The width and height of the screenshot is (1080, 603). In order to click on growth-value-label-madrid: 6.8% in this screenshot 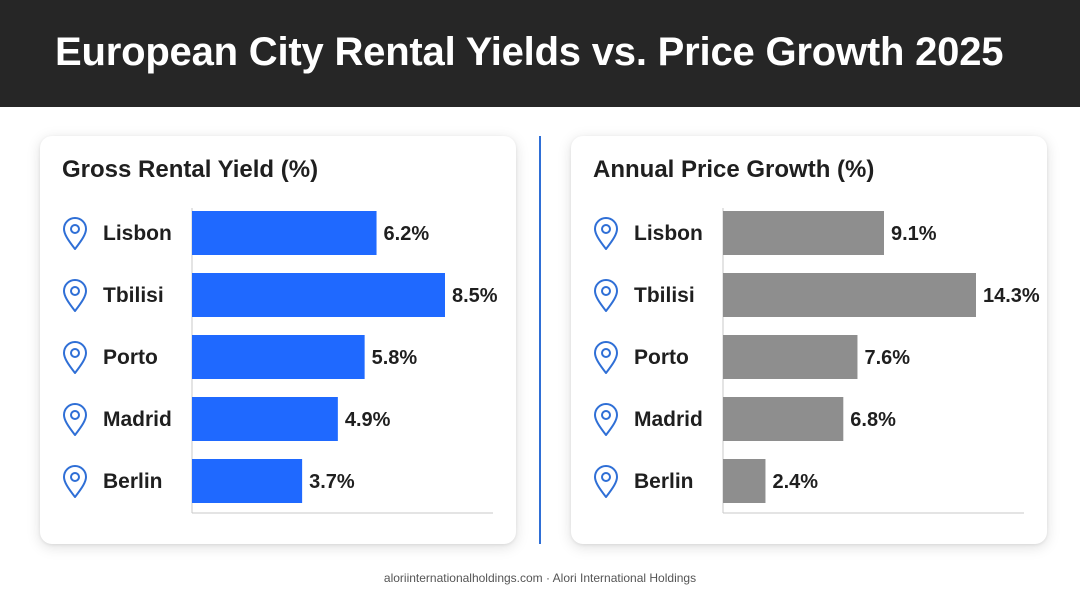, I will do `click(873, 420)`.